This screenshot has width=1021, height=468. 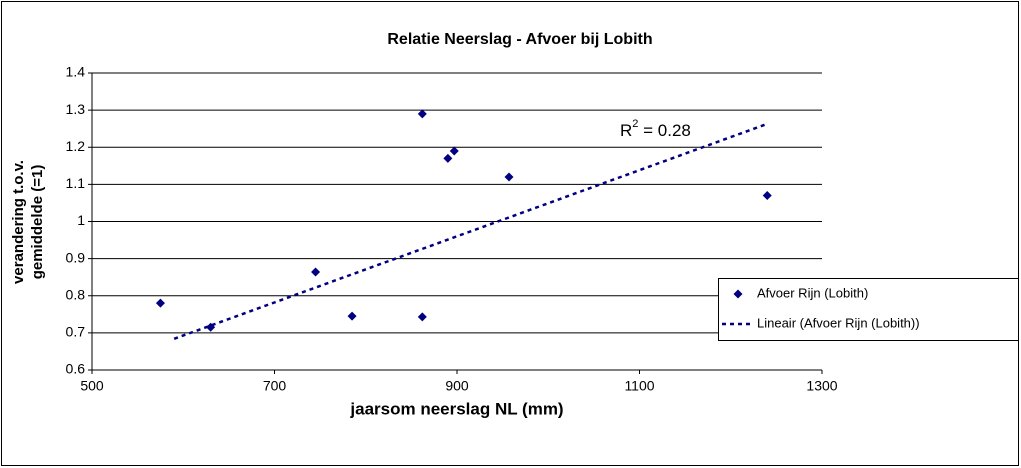 What do you see at coordinates (838, 322) in the screenshot?
I see `legend-label: Lineair (Afvoer Rijn (Lobith))` at bounding box center [838, 322].